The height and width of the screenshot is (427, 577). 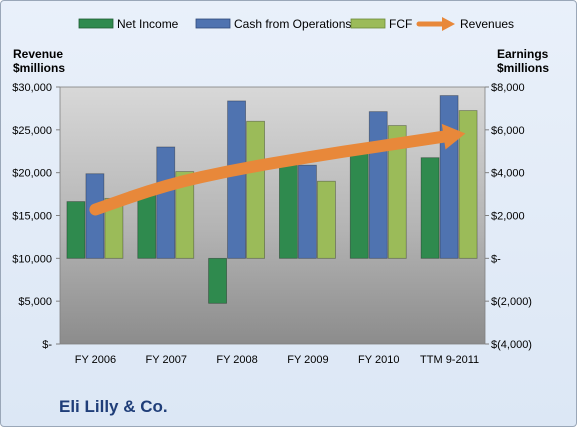 What do you see at coordinates (166, 360) in the screenshot?
I see `x-axis-tick-label: FY 2007` at bounding box center [166, 360].